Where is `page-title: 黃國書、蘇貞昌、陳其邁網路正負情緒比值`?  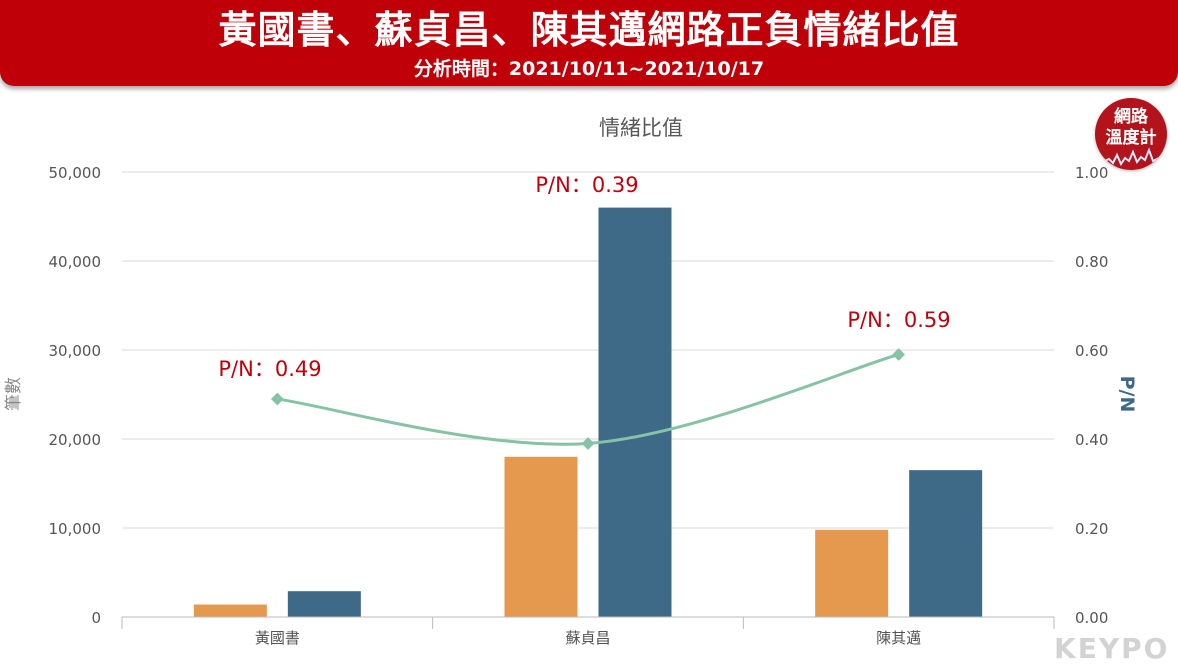
page-title: 黃國書、蘇貞昌、陳其邁網路正負情緒比值 is located at coordinates (589, 30).